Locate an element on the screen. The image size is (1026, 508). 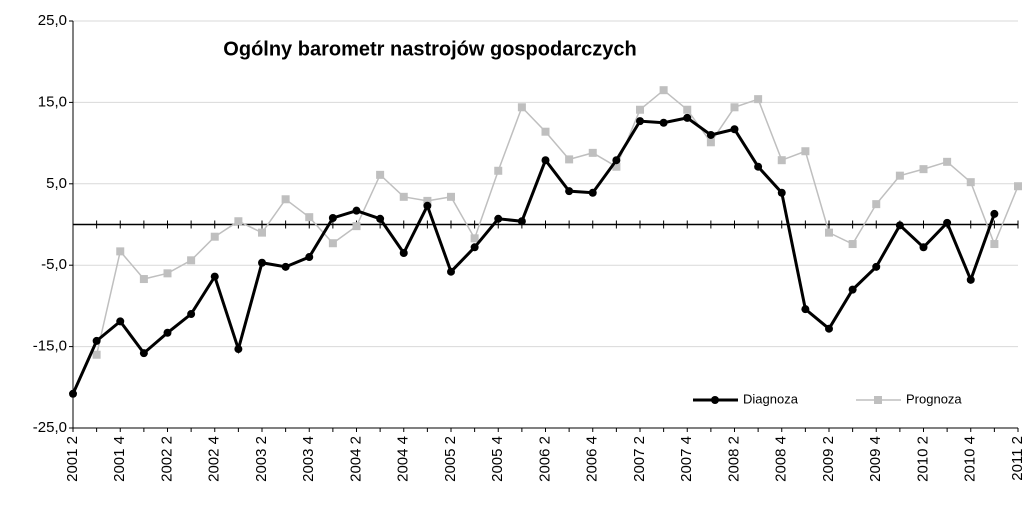
y-tick-label: -25,0 is located at coordinates (50, 427).